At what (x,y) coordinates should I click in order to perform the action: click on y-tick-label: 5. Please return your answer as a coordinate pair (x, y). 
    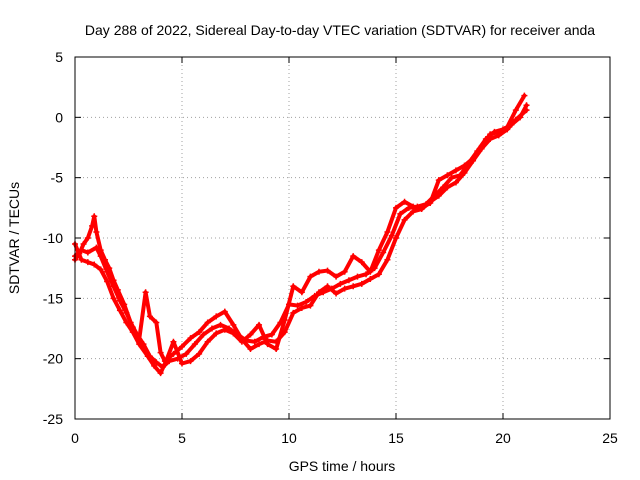
    Looking at the image, I should click on (59, 57).